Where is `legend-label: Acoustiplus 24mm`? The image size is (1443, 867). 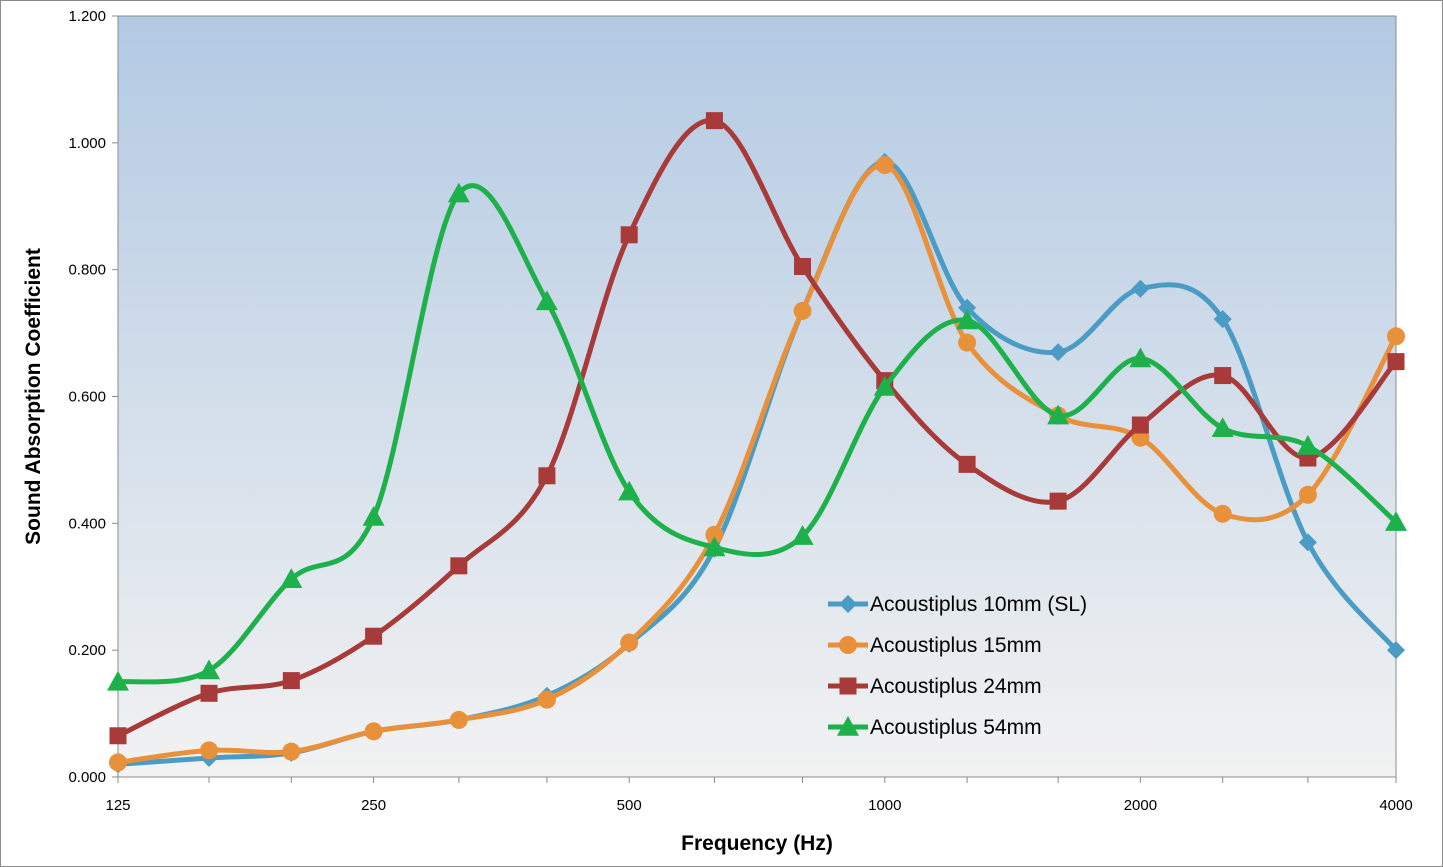
legend-label: Acoustiplus 24mm is located at coordinates (956, 686).